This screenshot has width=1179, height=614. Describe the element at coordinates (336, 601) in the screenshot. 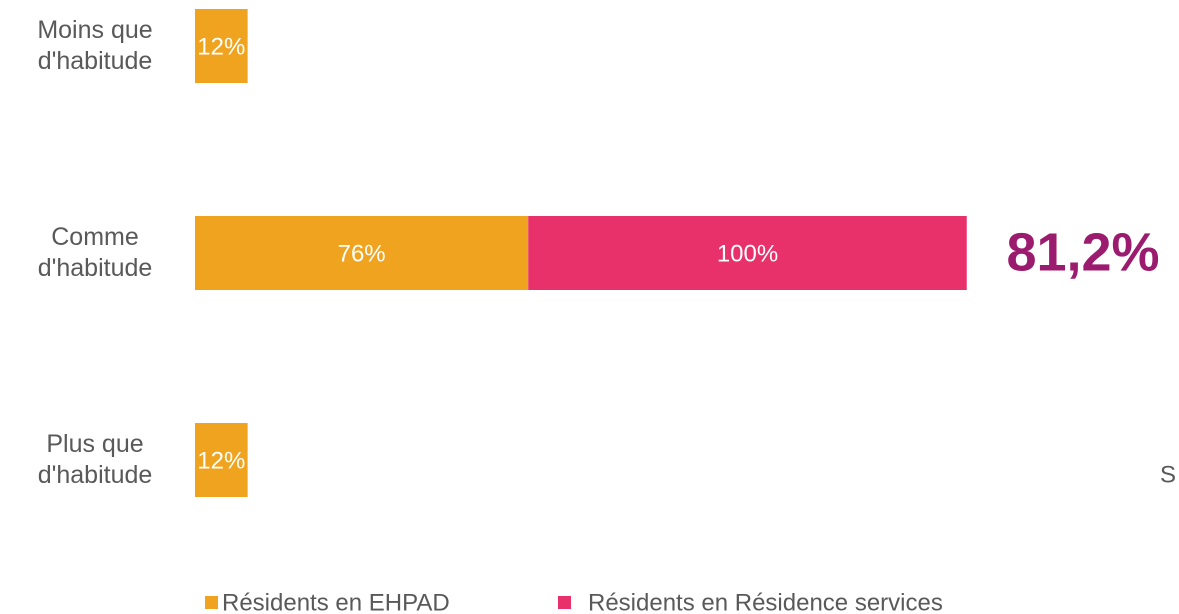

I see `legend-label: Résidents en EHPAD` at that location.